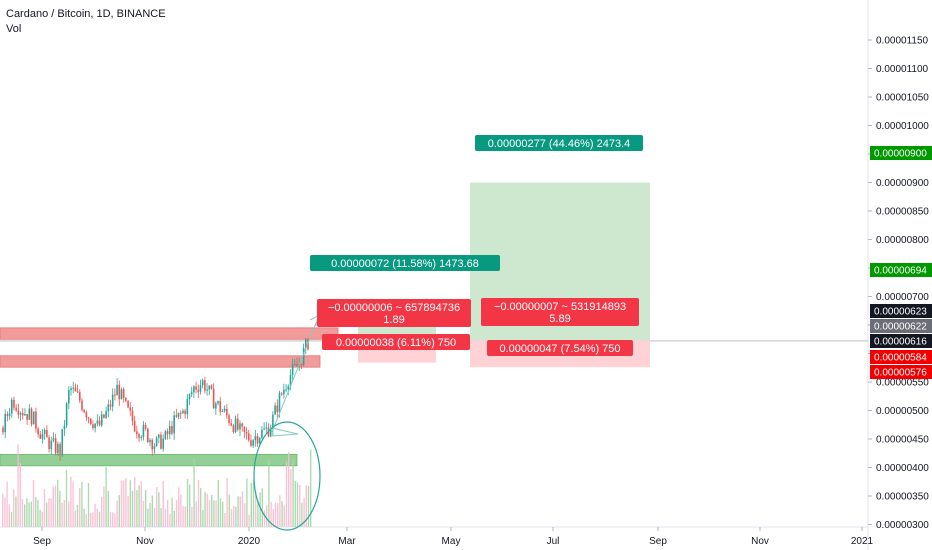 The image size is (932, 550). I want to click on position-2-stop-label-bg, so click(560, 348).